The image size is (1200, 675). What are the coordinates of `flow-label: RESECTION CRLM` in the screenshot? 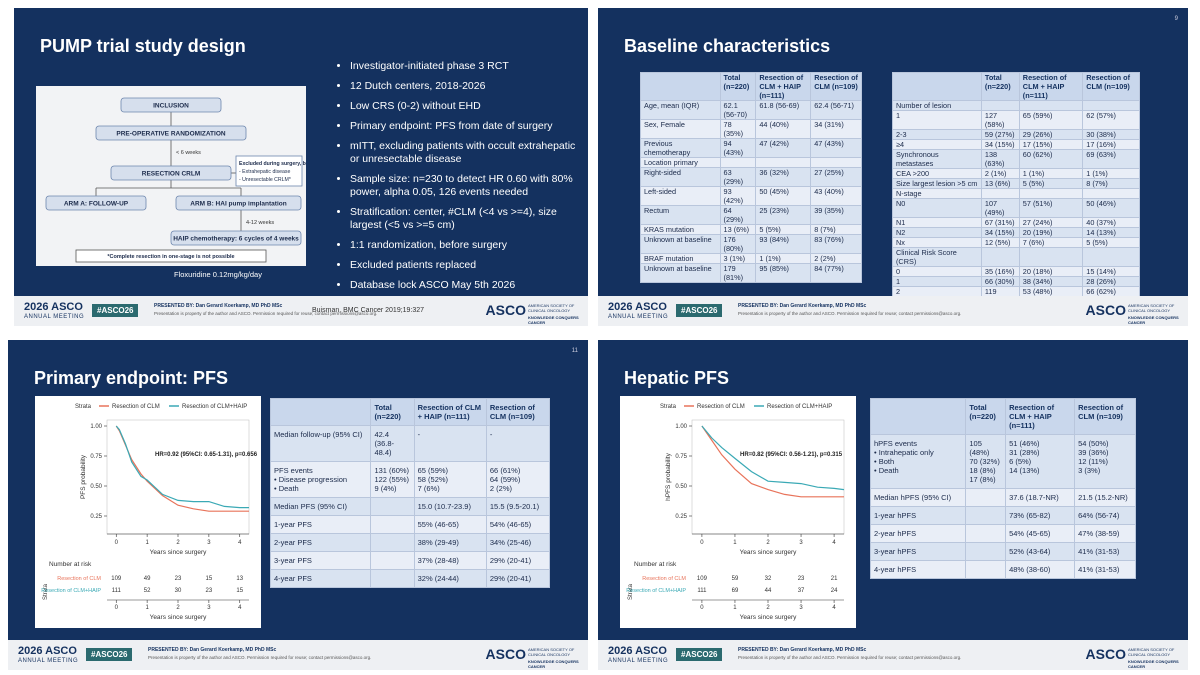 It's located at (171, 174).